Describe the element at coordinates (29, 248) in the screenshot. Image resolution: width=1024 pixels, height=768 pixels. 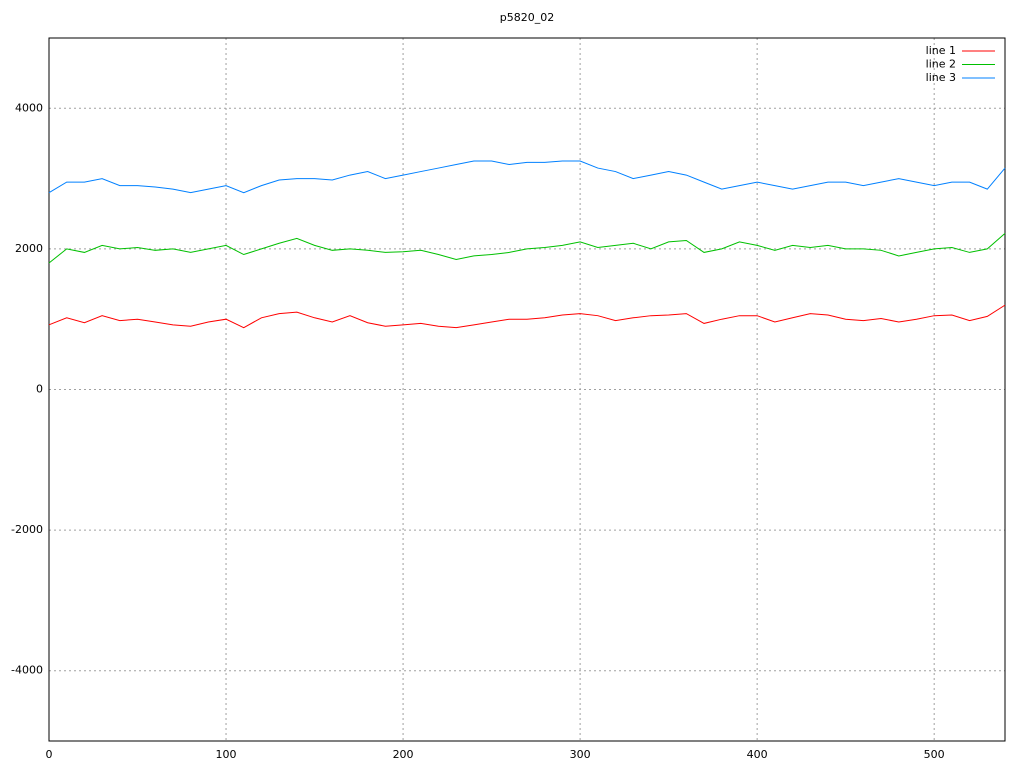
I see `y-tick-label: 2000` at that location.